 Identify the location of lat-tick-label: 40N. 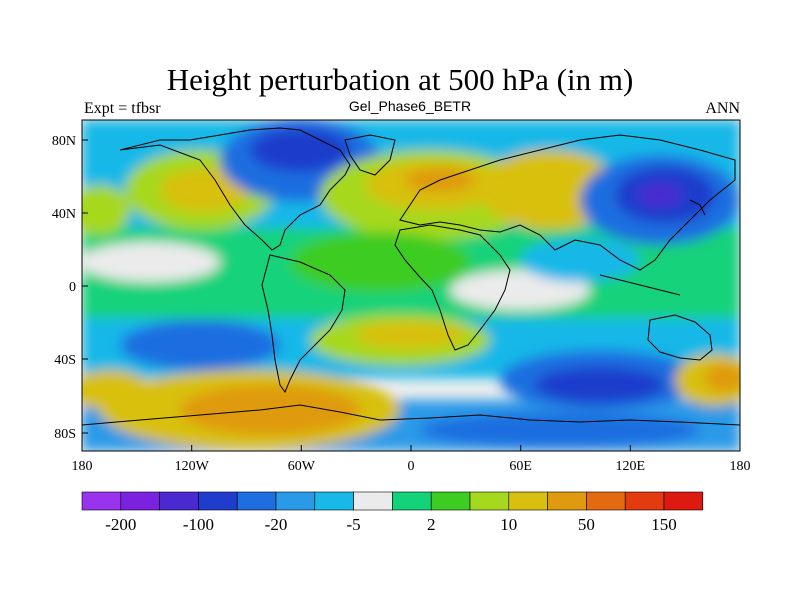
(64, 214).